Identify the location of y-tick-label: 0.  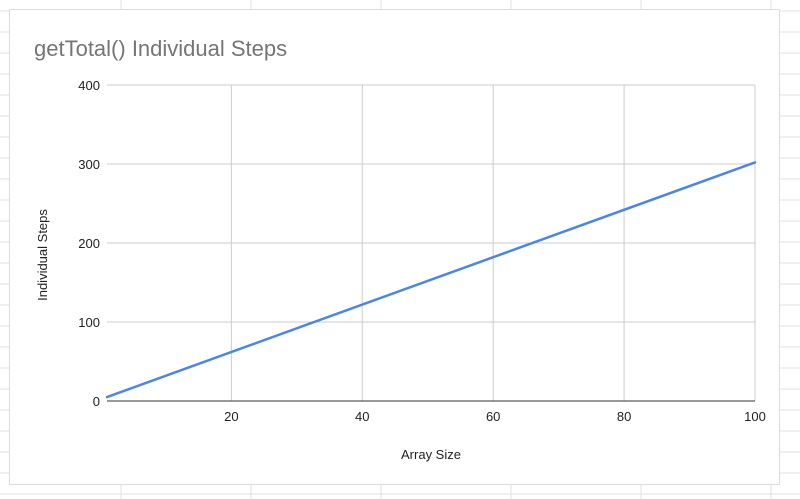
(96, 401).